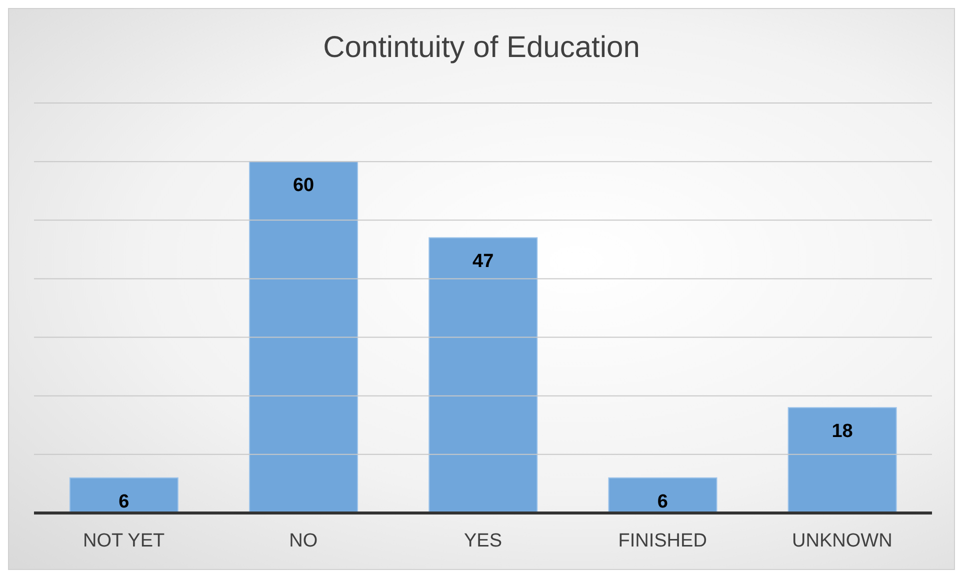 This screenshot has width=963, height=579. I want to click on chart-title: Contintuity of Education, so click(481, 48).